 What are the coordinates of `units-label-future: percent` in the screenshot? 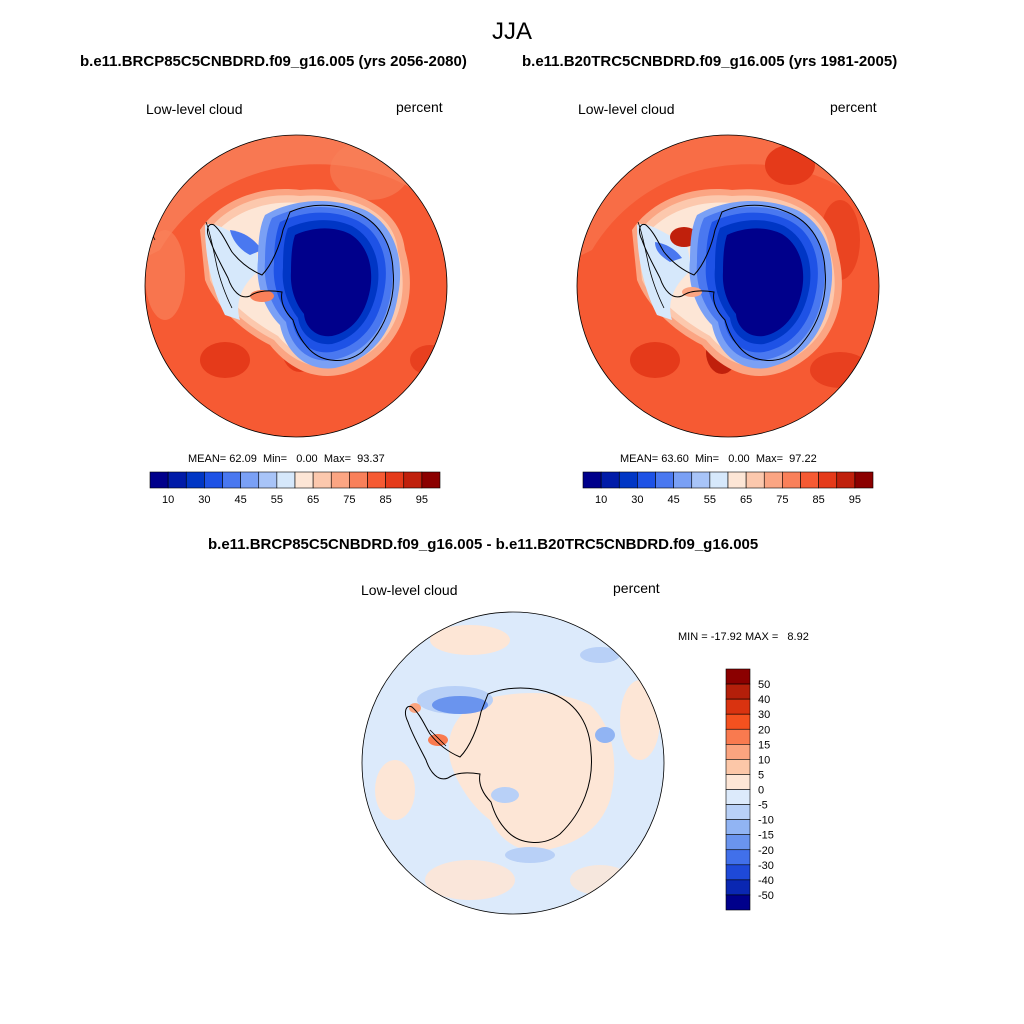 It's located at (419, 107).